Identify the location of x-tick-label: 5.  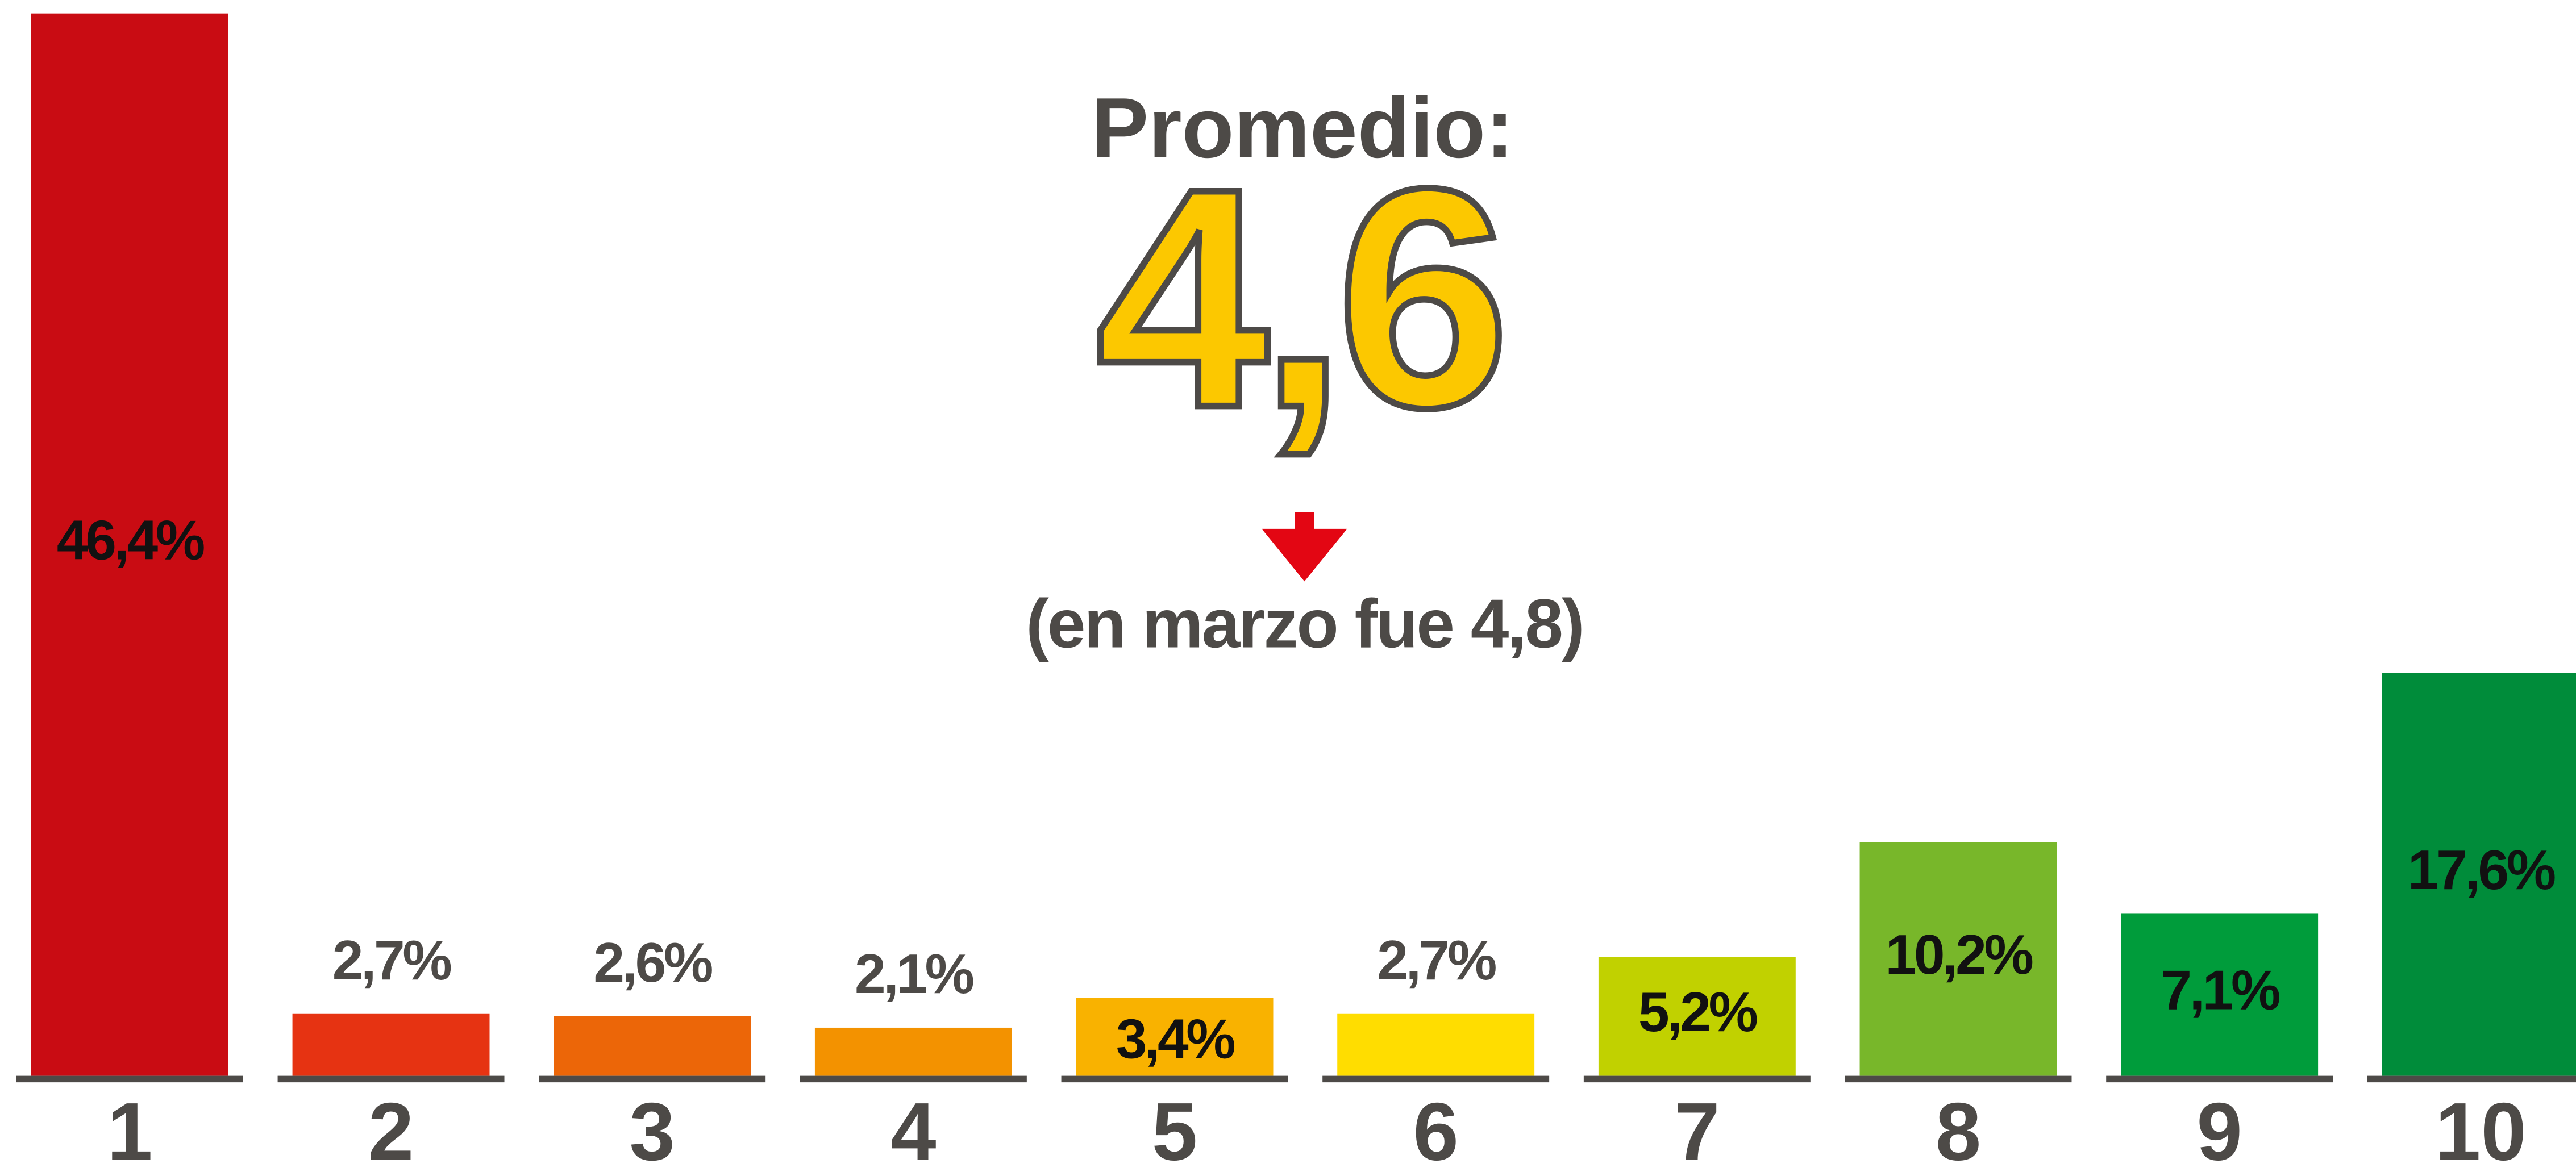
(1174, 1129).